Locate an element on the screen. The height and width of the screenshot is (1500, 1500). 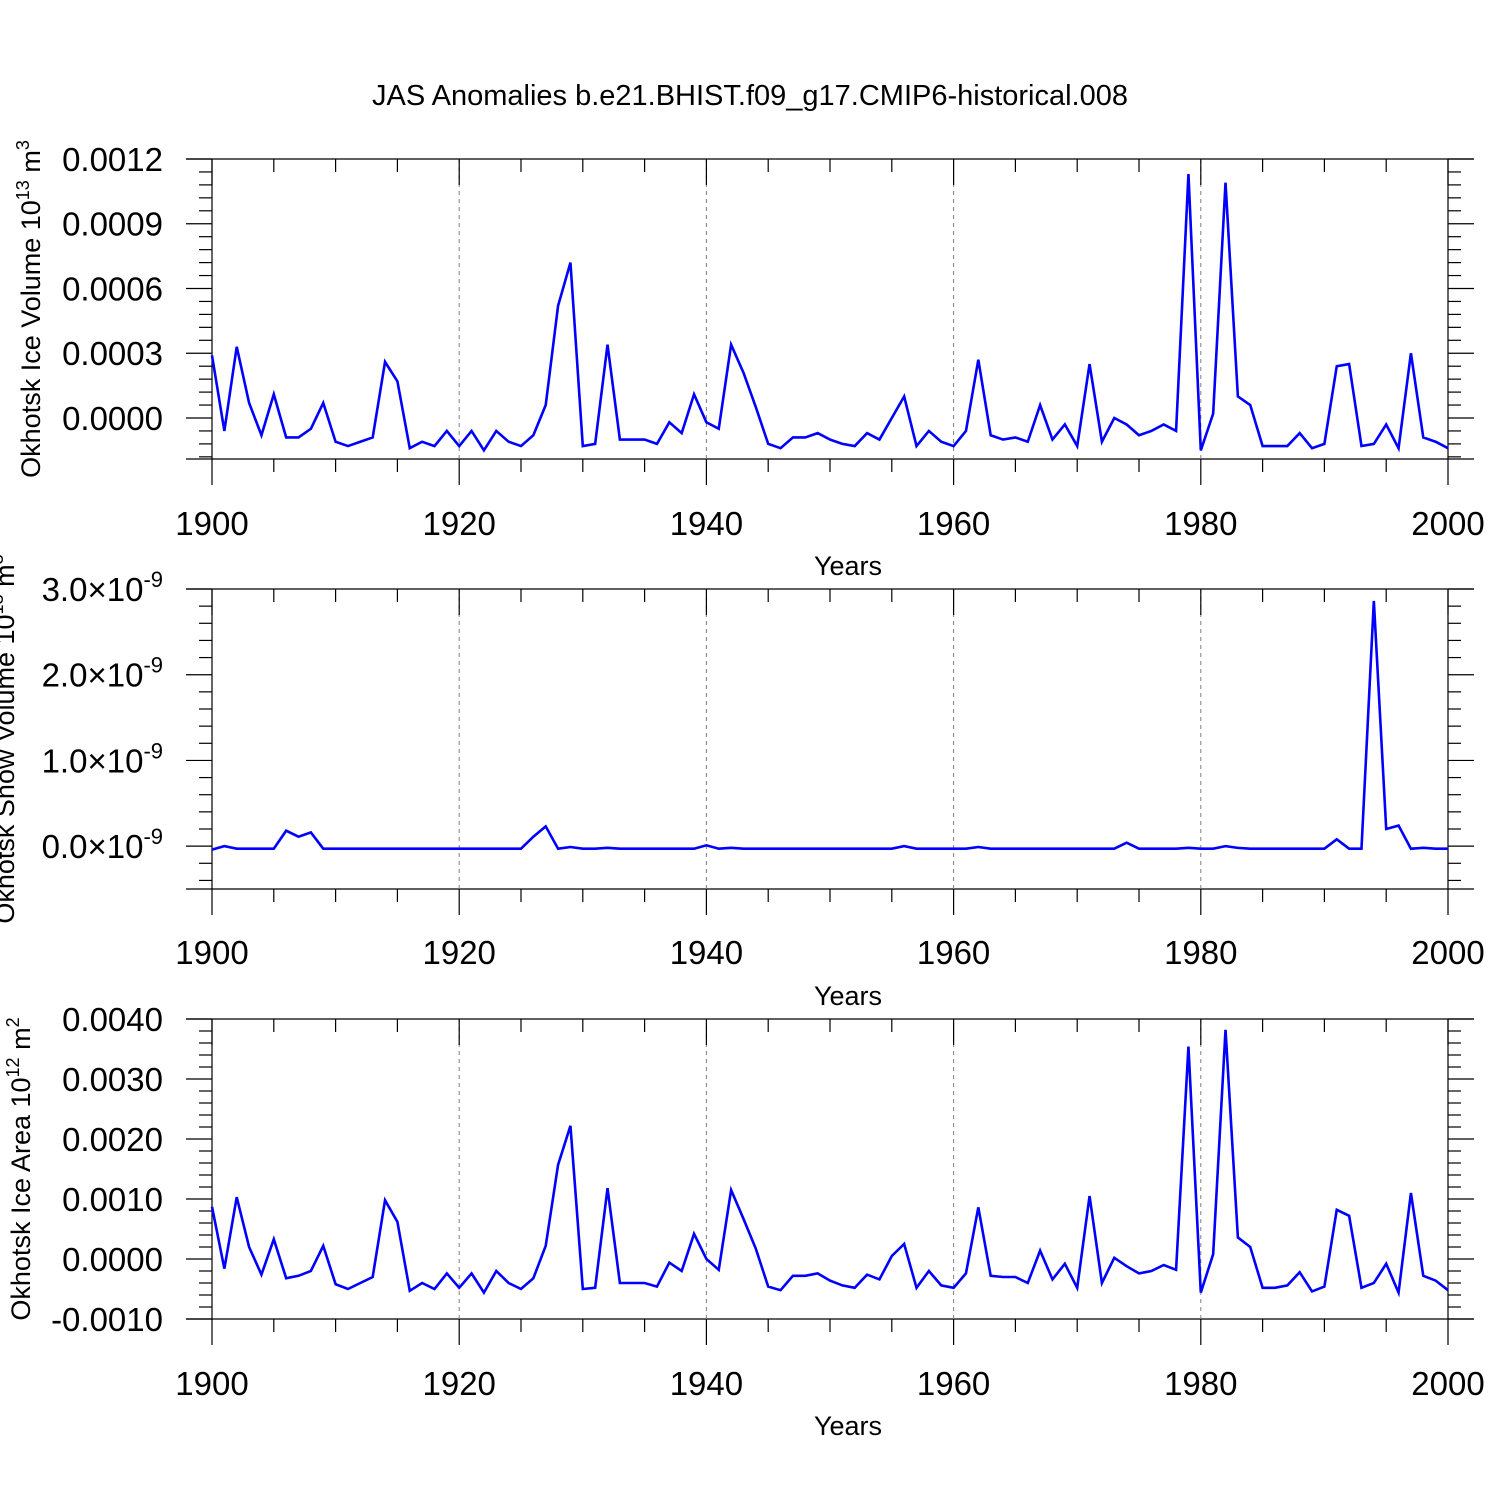
y-tick-label: 0.0020 is located at coordinates (112, 1139).